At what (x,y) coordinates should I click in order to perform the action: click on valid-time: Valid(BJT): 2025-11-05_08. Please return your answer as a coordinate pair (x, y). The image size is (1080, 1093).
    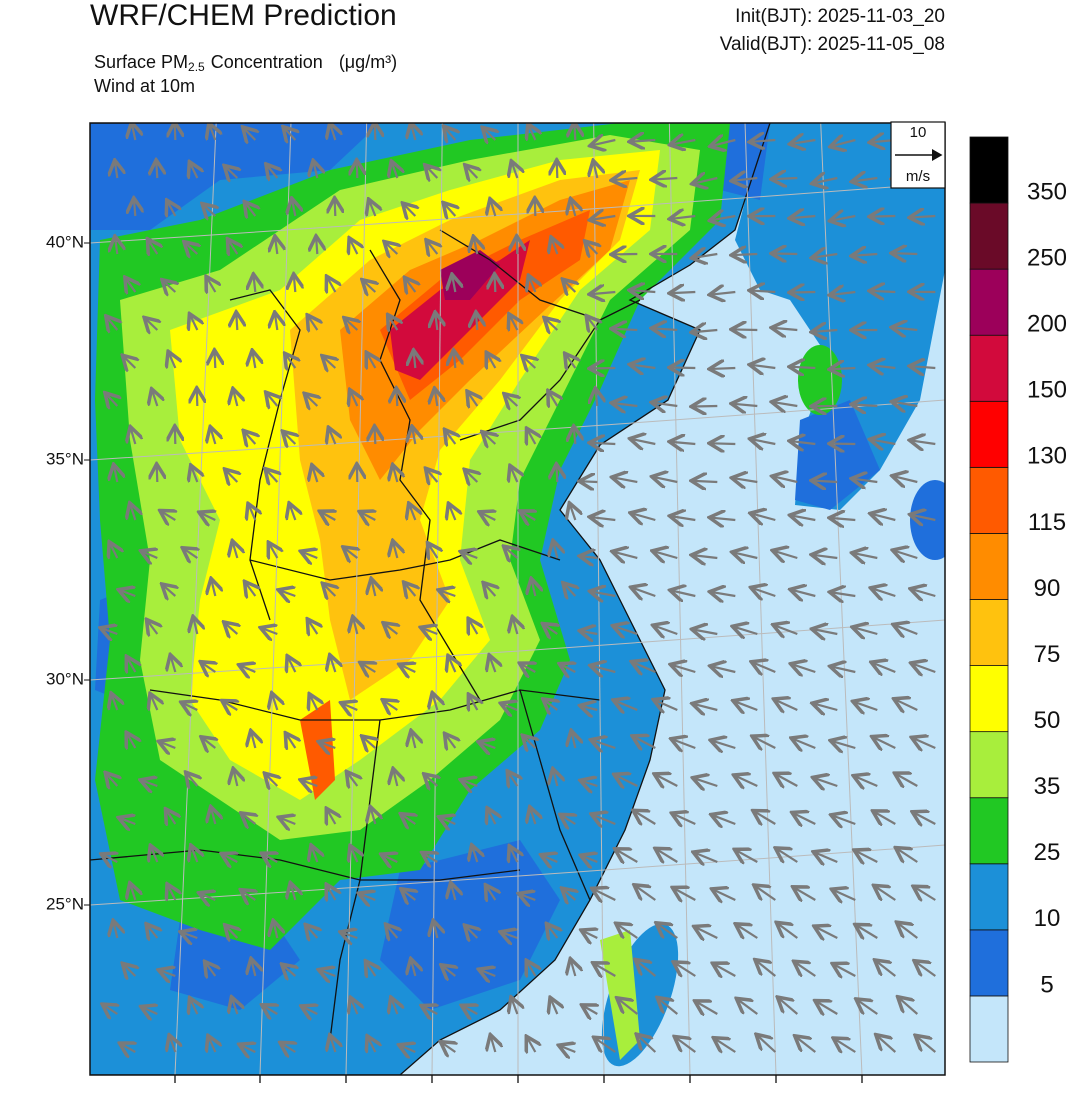
    Looking at the image, I should click on (832, 44).